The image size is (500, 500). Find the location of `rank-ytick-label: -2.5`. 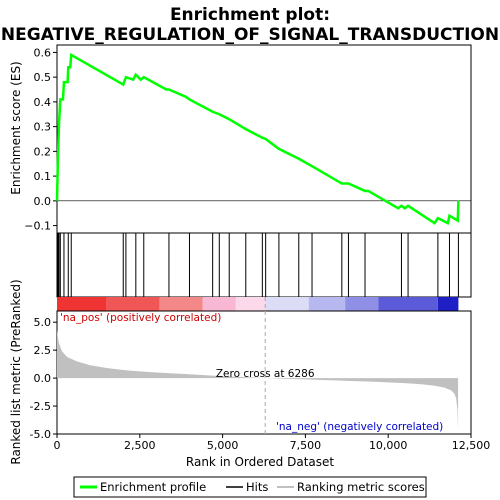

rank-ytick-label: -2.5 is located at coordinates (40, 406).